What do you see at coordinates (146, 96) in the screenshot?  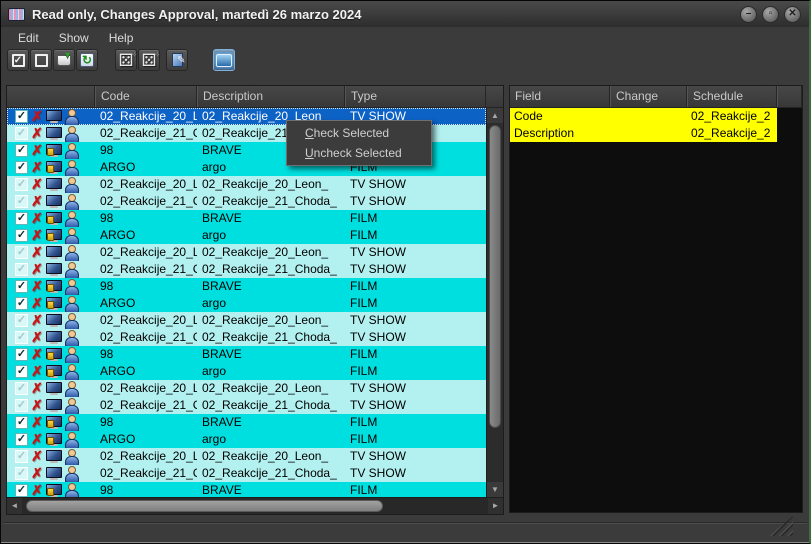 I see `header-code: Code` at bounding box center [146, 96].